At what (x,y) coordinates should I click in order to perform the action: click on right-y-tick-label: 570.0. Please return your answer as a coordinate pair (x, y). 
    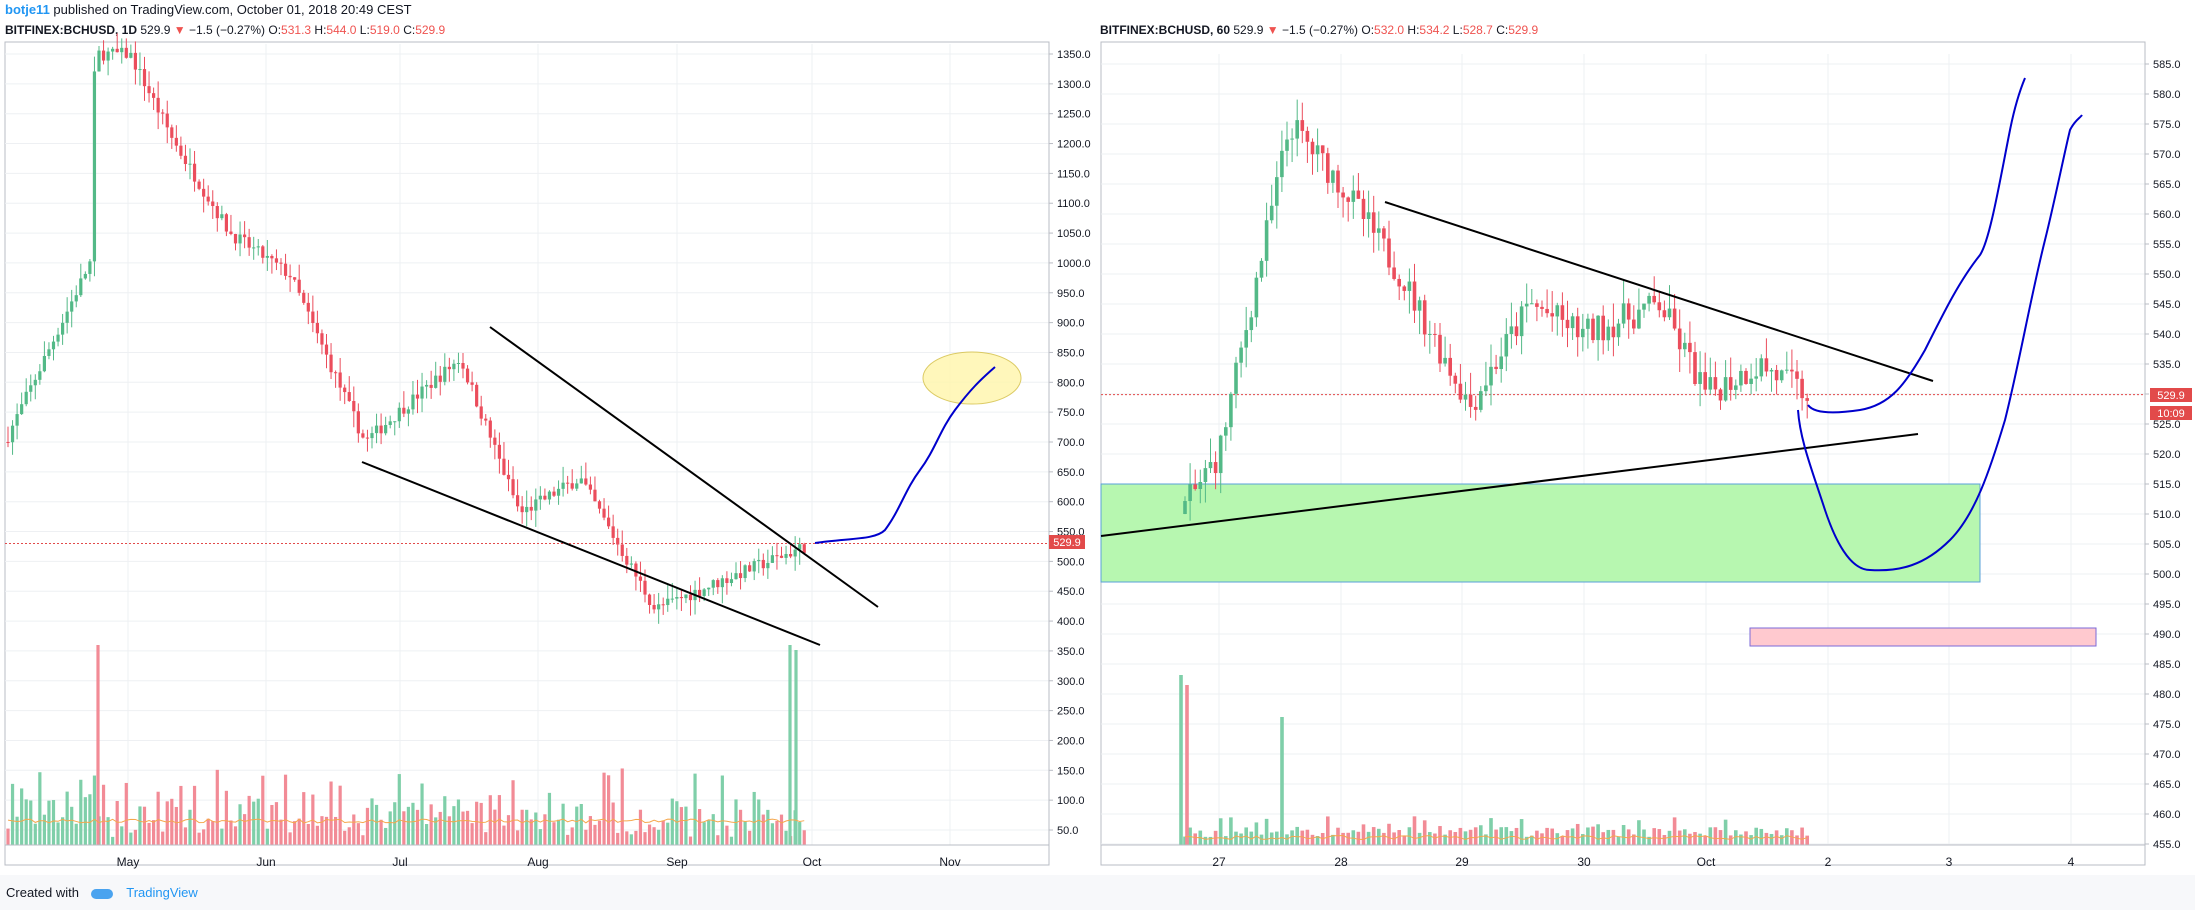
    Looking at the image, I should click on (2167, 155).